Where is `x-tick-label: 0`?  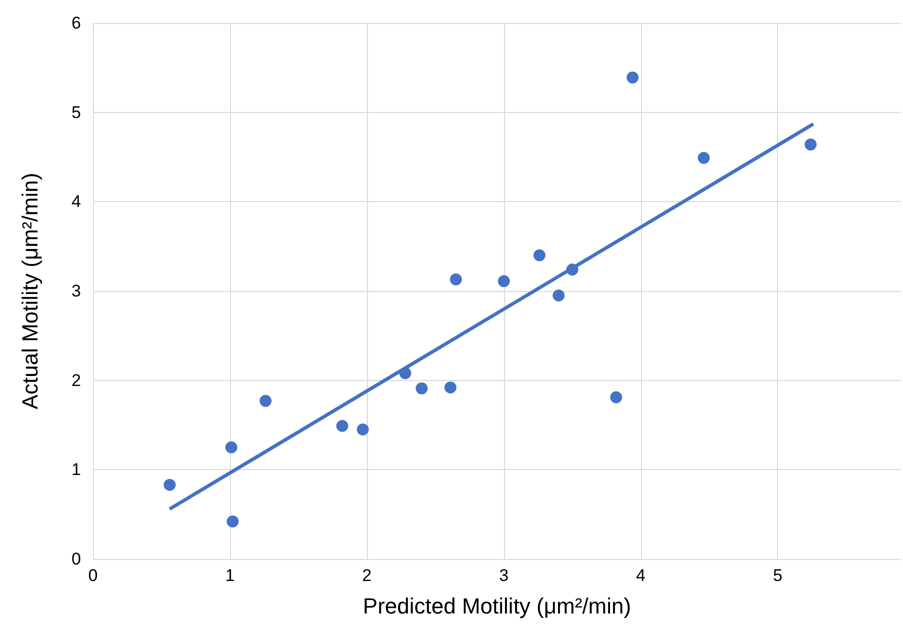 x-tick-label: 0 is located at coordinates (93, 575).